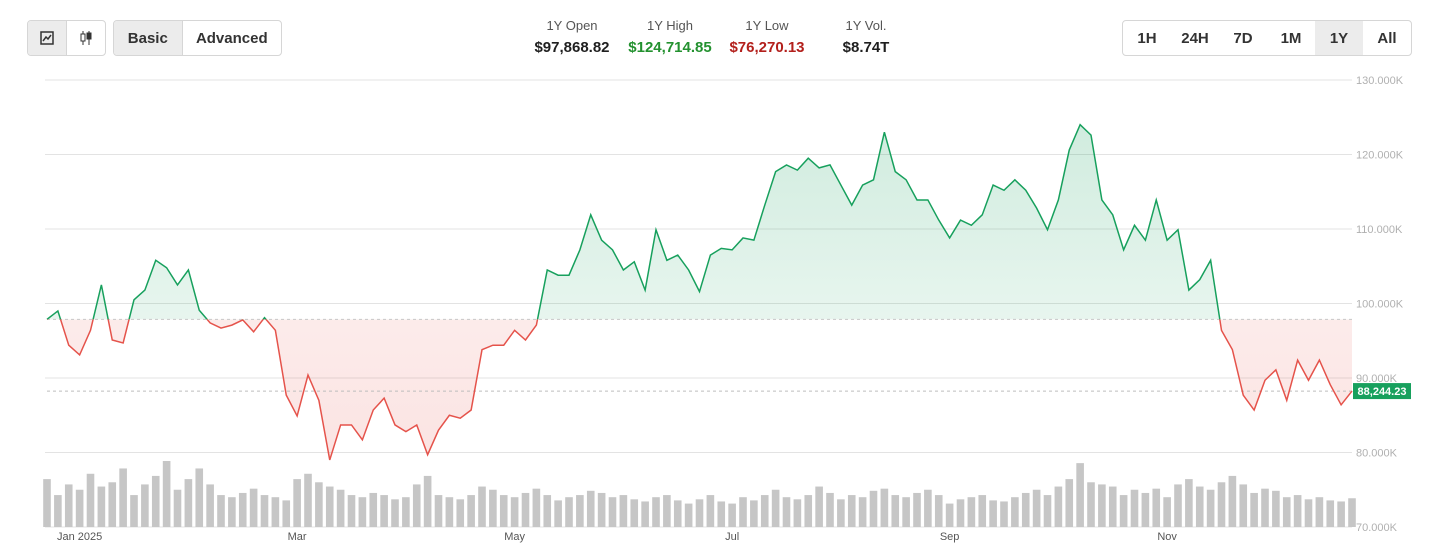 The width and height of the screenshot is (1452, 549). I want to click on y-tick-label: 100.000K, so click(1380, 305).